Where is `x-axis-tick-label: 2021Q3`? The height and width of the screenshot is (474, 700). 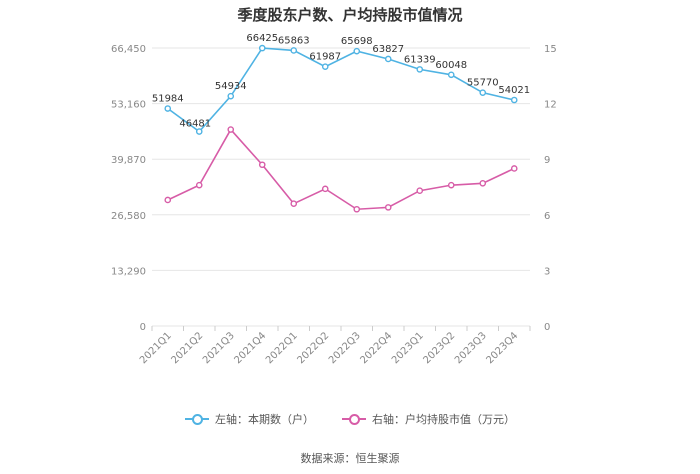 x-axis-tick-label: 2021Q3 is located at coordinates (219, 348).